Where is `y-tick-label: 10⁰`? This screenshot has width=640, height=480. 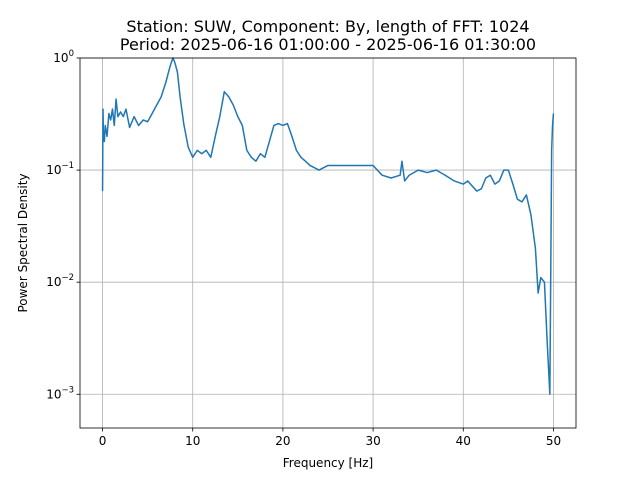 y-tick-label: 10⁰ is located at coordinates (63, 57).